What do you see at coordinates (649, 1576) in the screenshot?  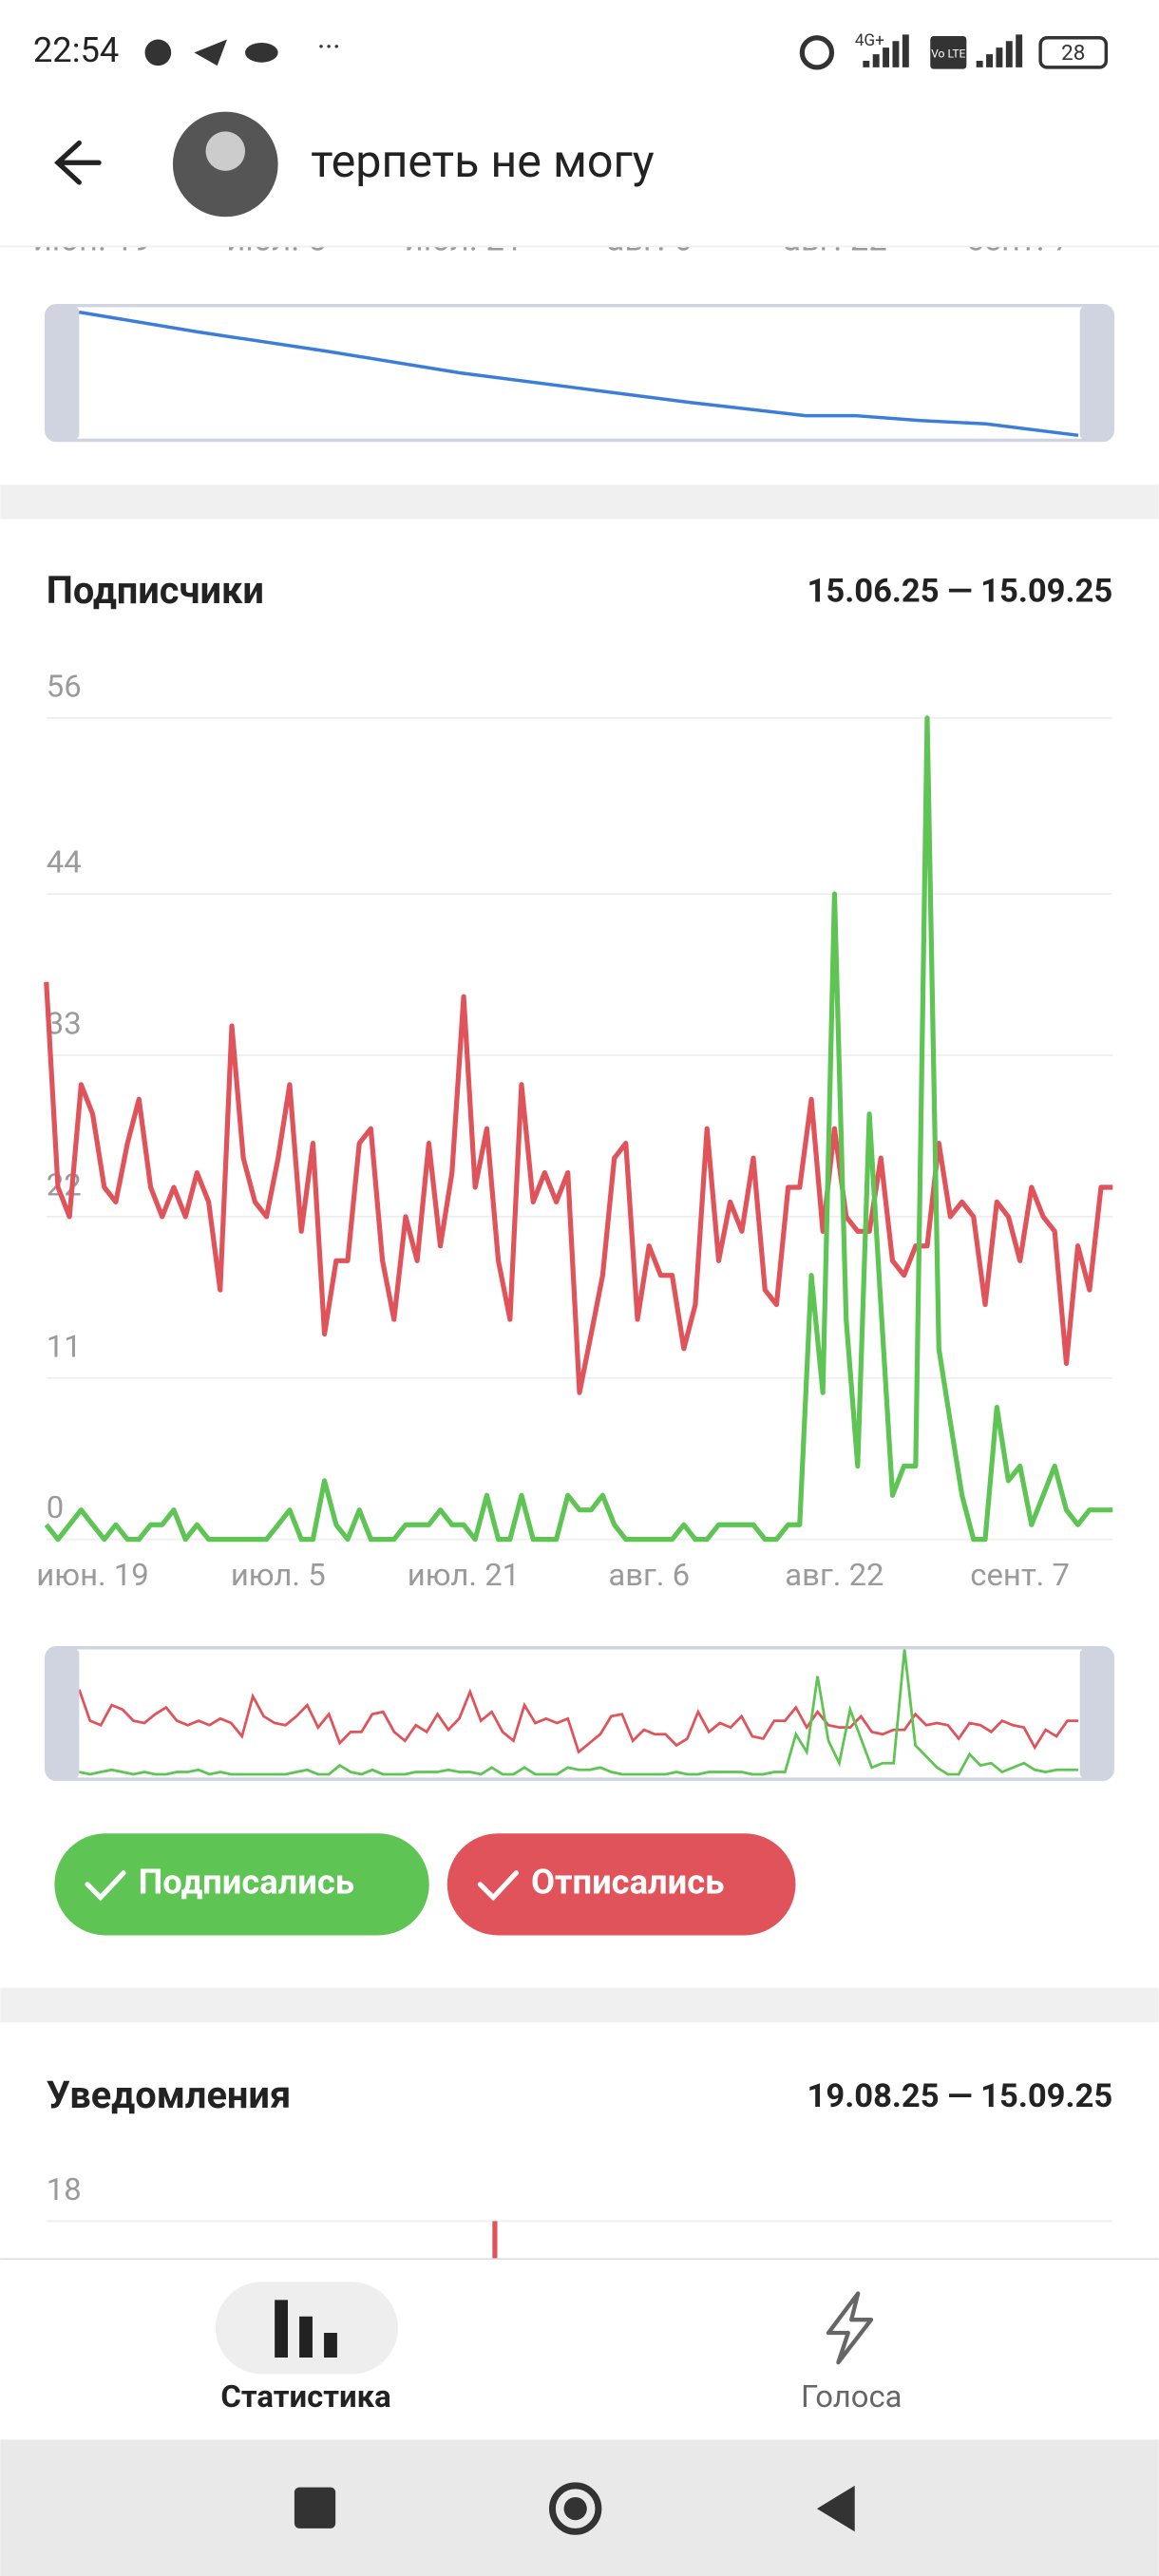 I see `x-tick-label: авг. 6` at bounding box center [649, 1576].